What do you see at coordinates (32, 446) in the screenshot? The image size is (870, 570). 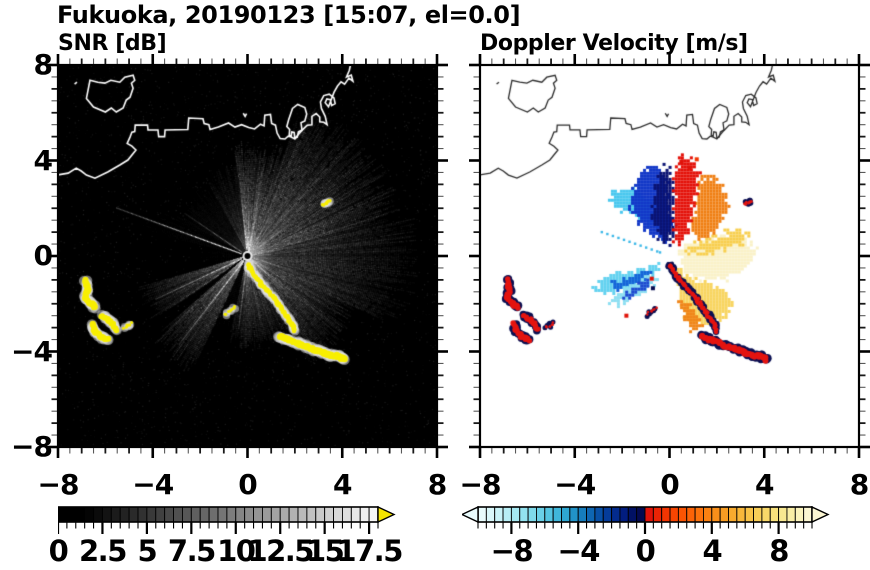 I see `snr-y-tick-label: −8` at bounding box center [32, 446].